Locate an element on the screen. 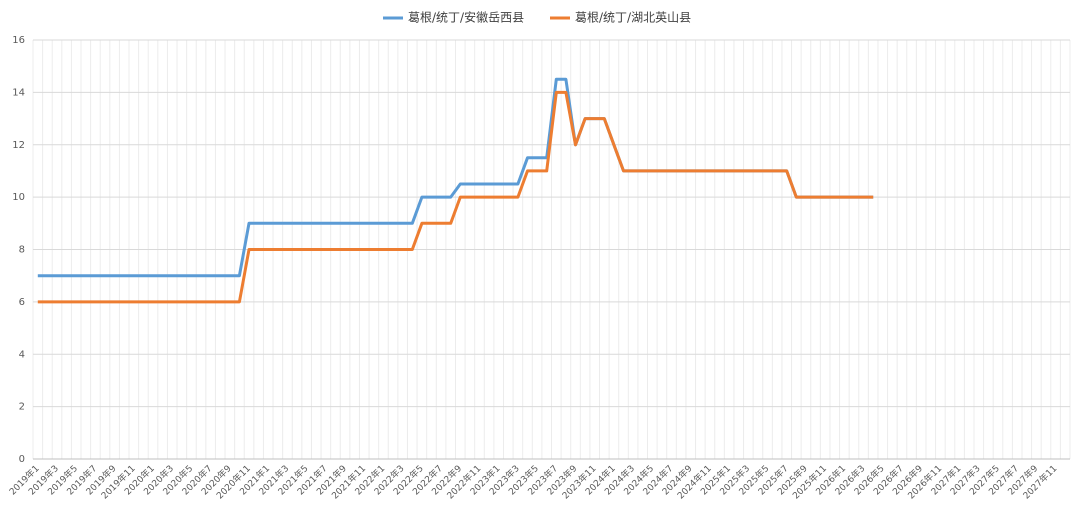 This screenshot has height=509, width=1080. y-tick-label: 4 is located at coordinates (22, 354).